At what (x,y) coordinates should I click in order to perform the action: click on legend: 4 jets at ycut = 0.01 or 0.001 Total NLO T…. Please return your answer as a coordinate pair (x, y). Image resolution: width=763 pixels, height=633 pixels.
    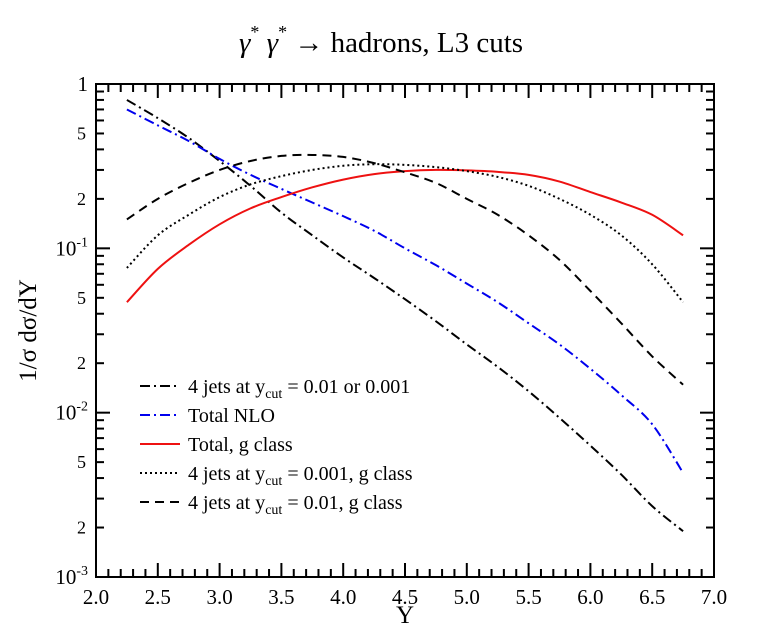
    Looking at the image, I should click on (276, 447).